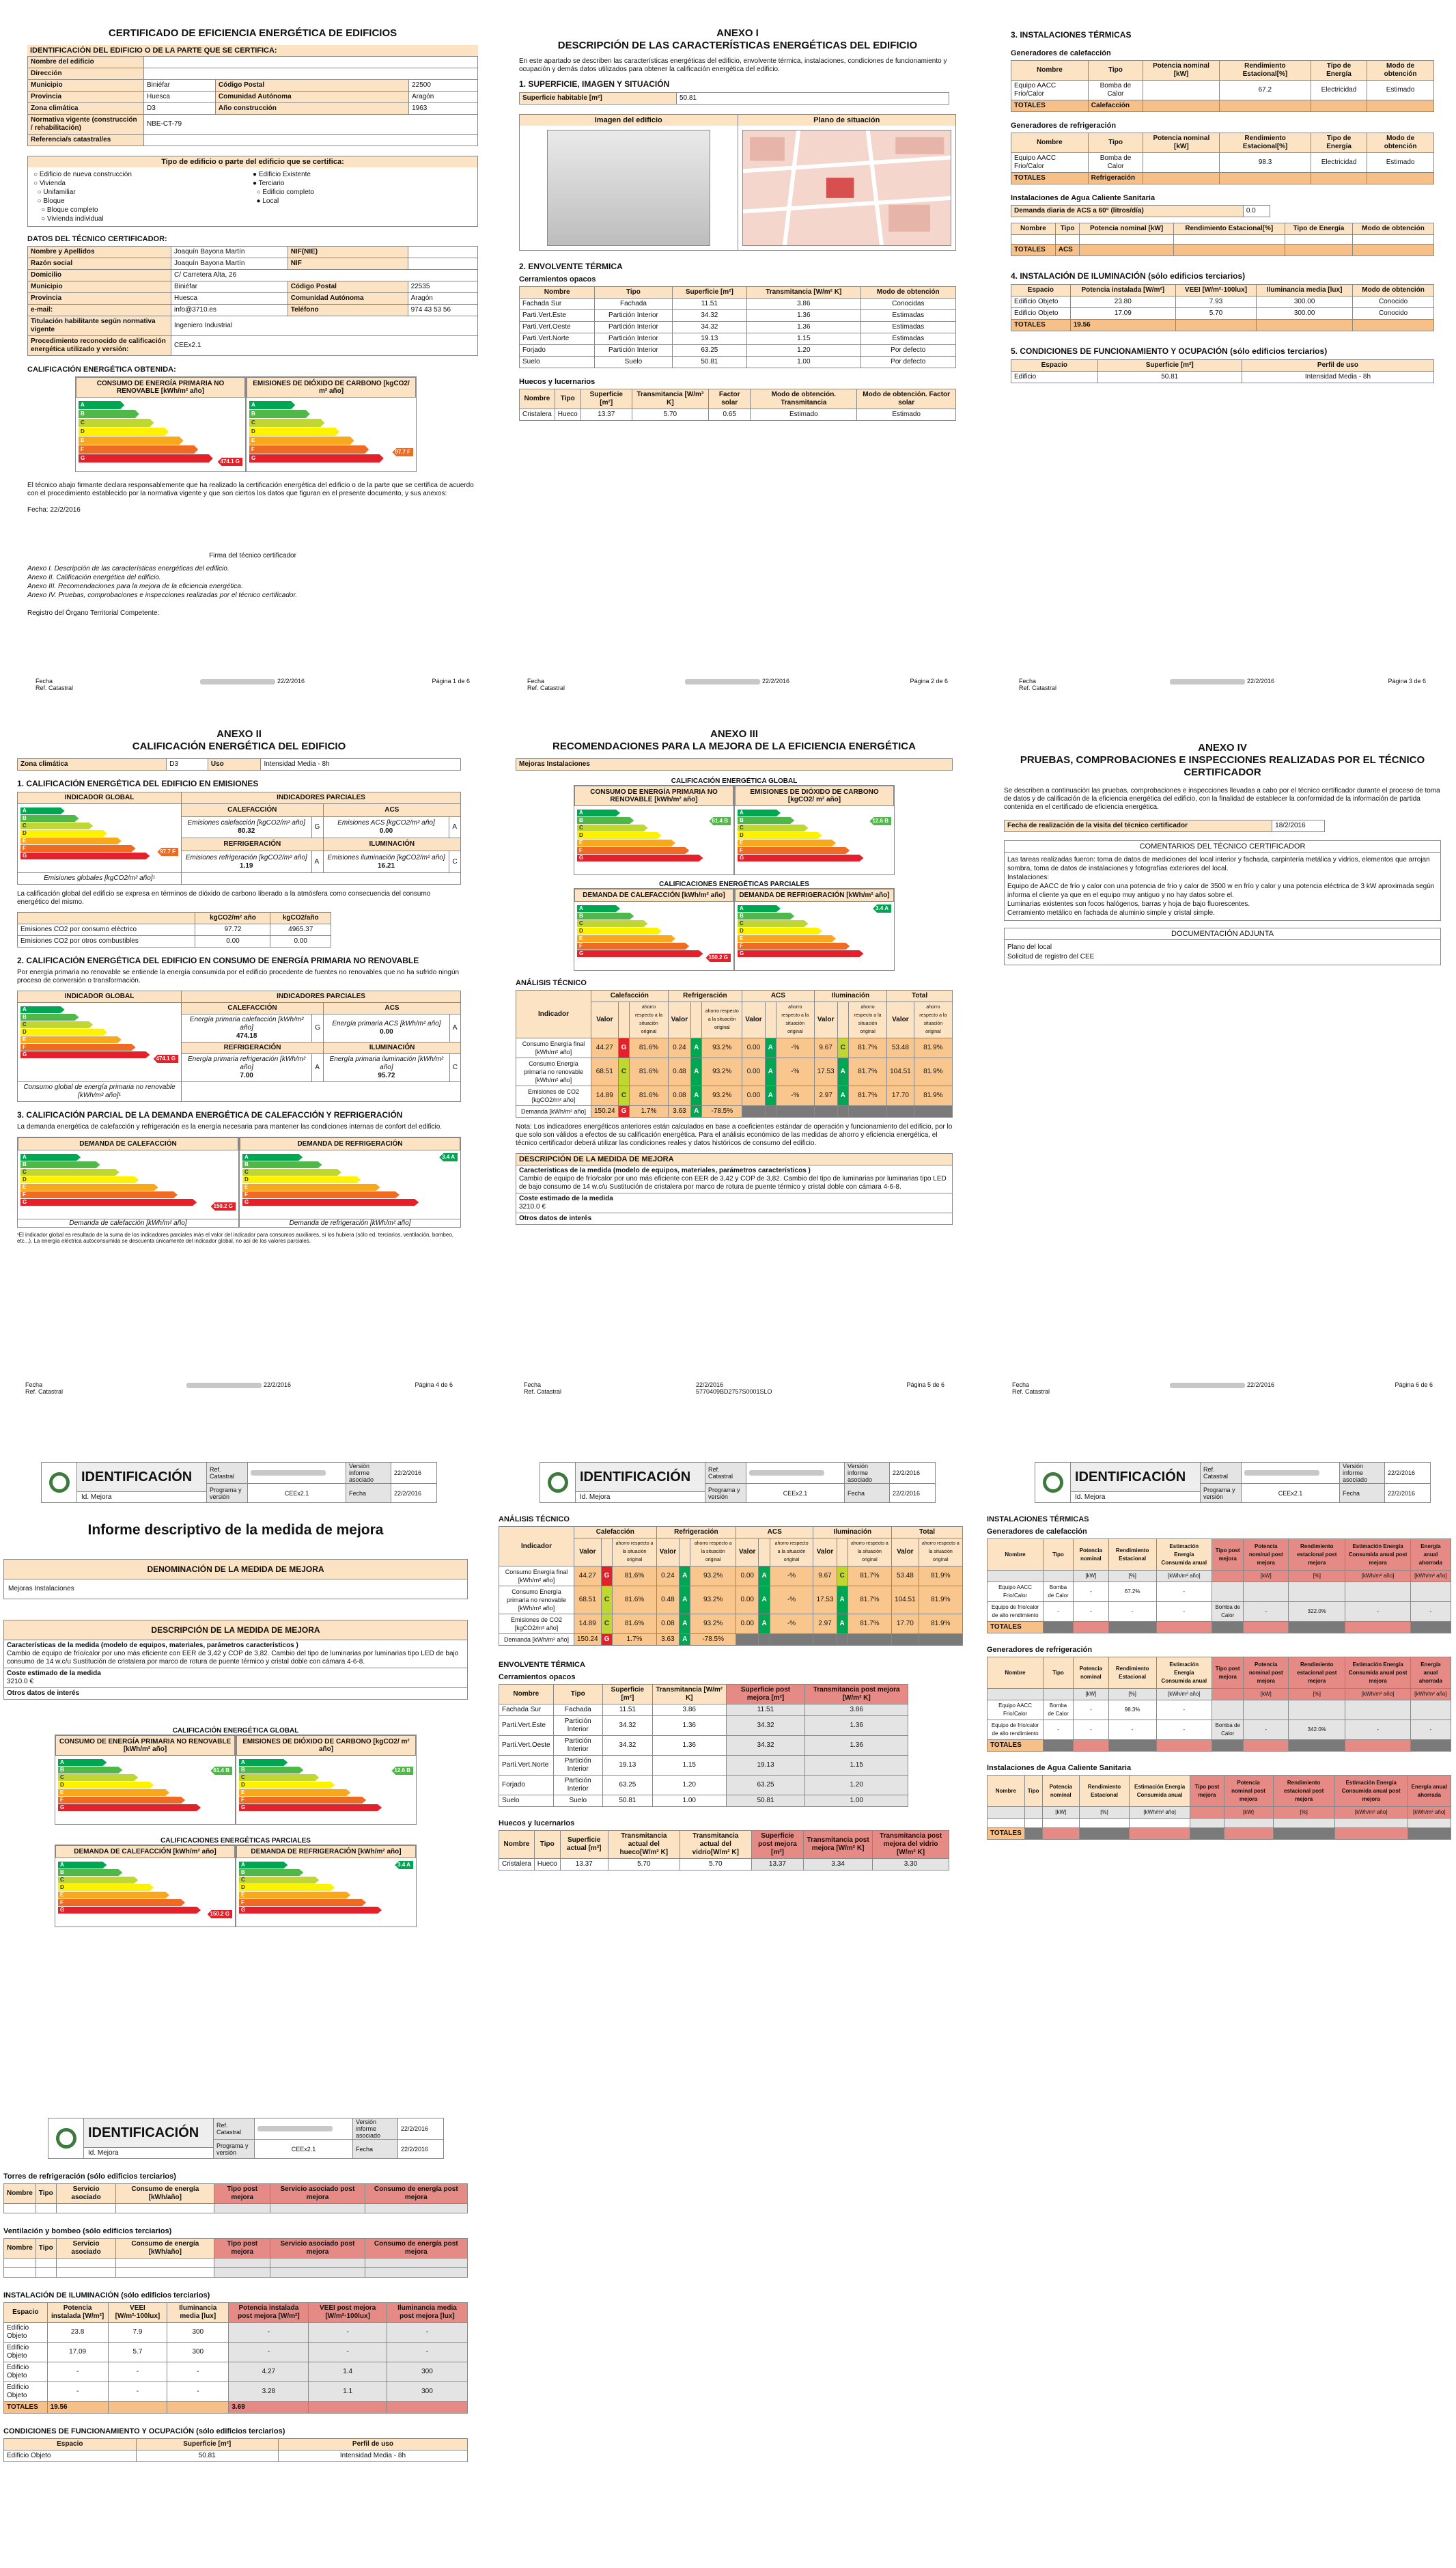 This screenshot has height=2568, width=1456. I want to click on value-cell: 17.53, so click(825, 1600).